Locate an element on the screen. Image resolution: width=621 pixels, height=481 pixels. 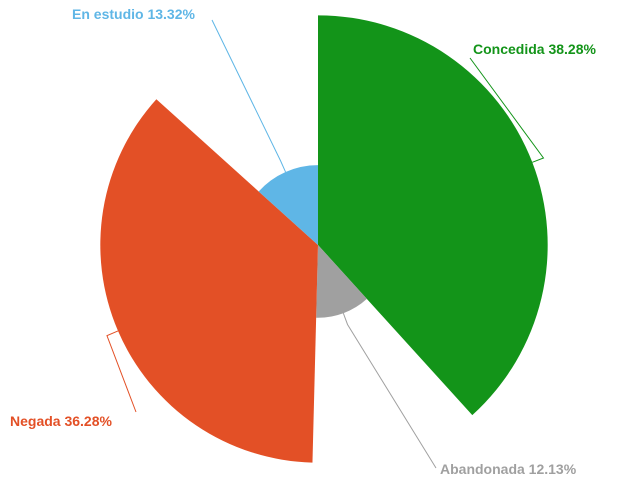
slice-value: 13.32% is located at coordinates (171, 14).